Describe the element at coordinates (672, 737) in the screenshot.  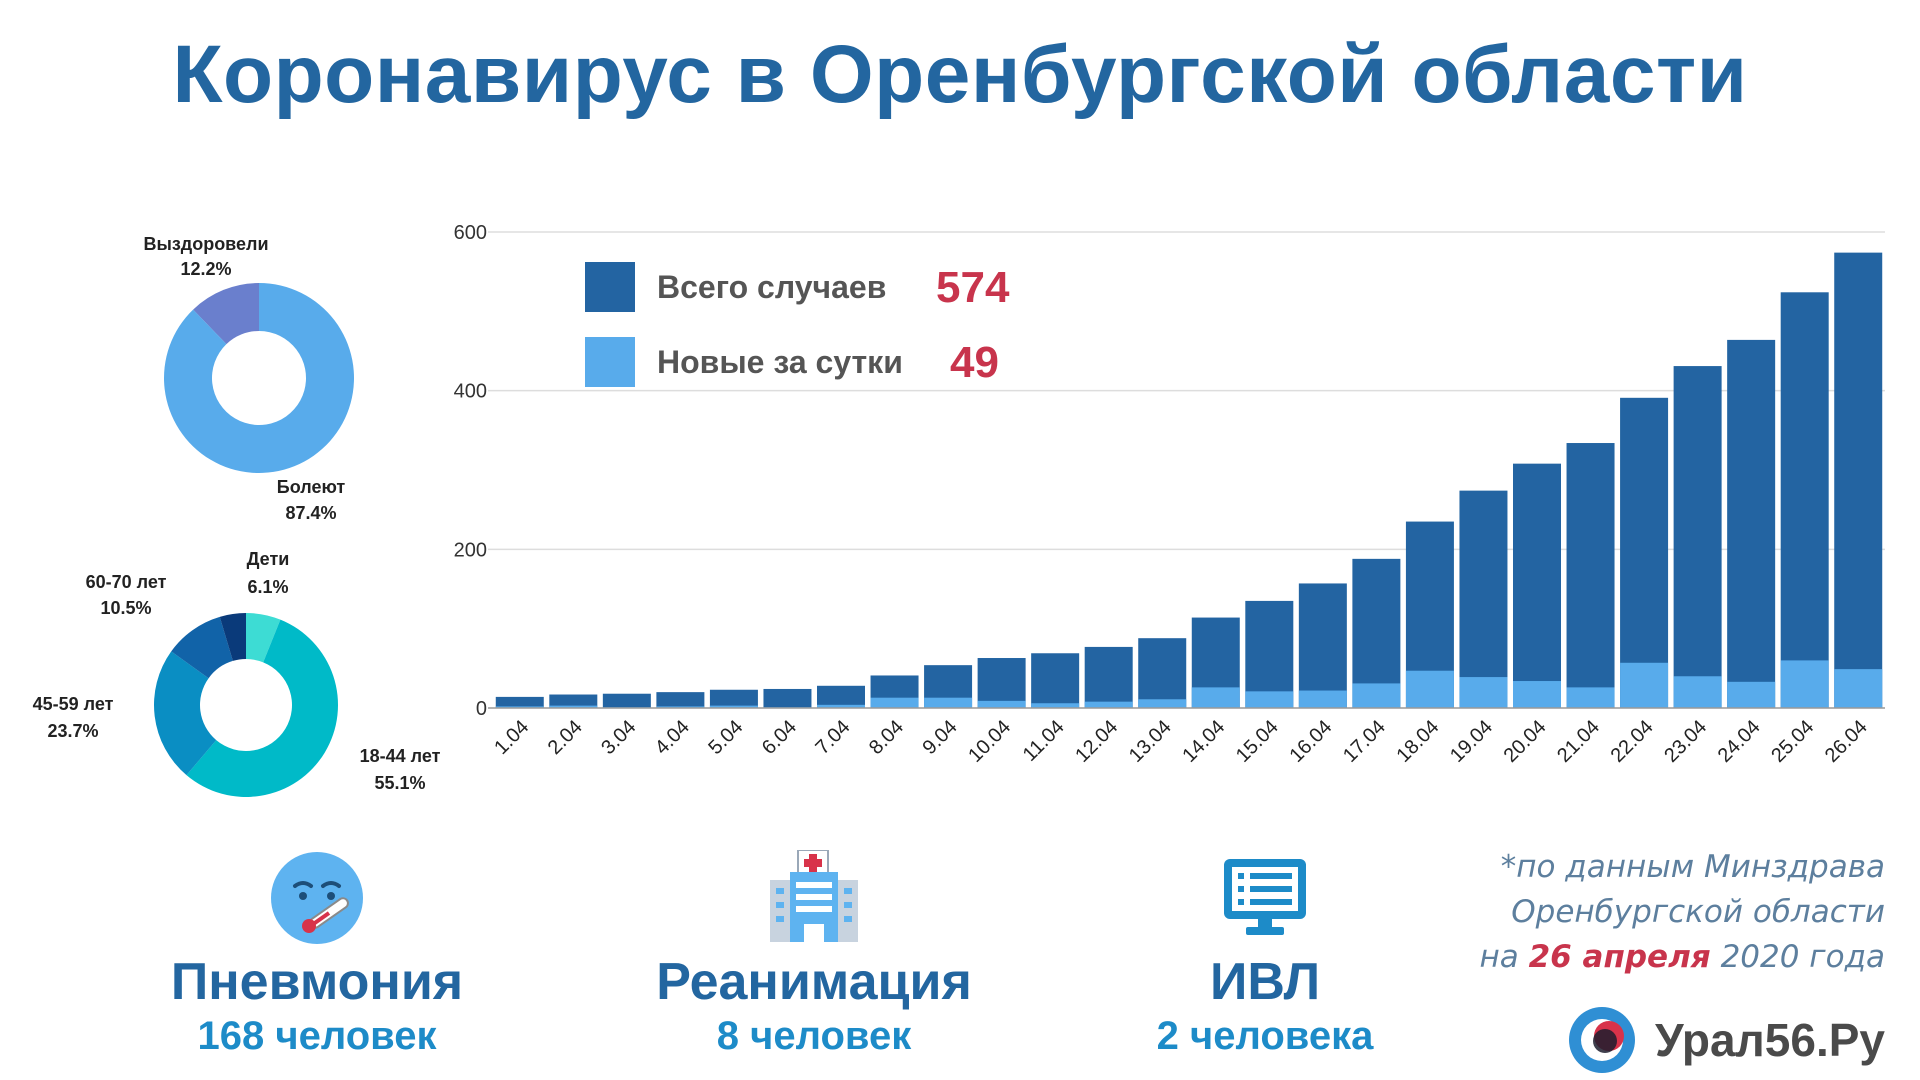
I see `x-tick-label: 4.04` at that location.